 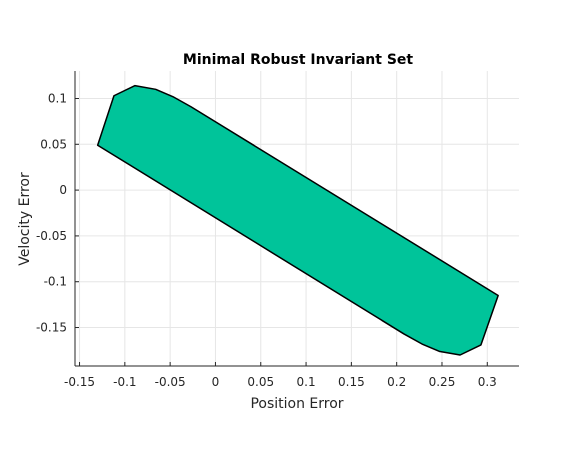 What do you see at coordinates (79, 382) in the screenshot?
I see `x-tick-label: -0.15` at bounding box center [79, 382].